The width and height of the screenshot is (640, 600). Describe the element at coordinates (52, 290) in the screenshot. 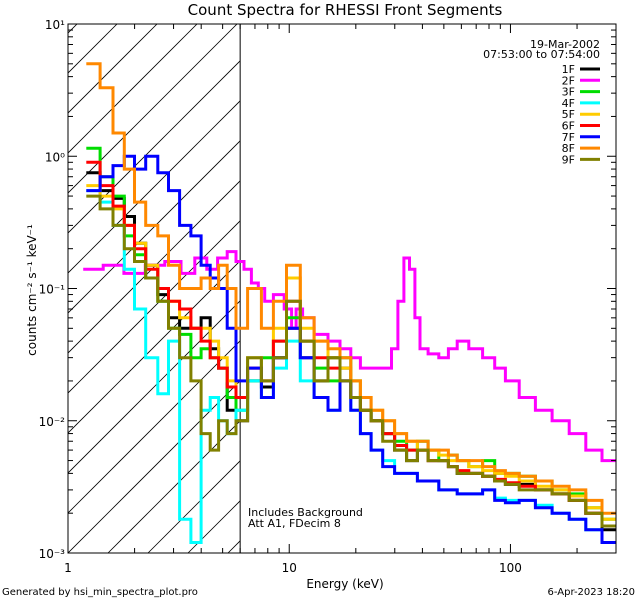

I see `y-tick-label: 10⁻¹` at that location.